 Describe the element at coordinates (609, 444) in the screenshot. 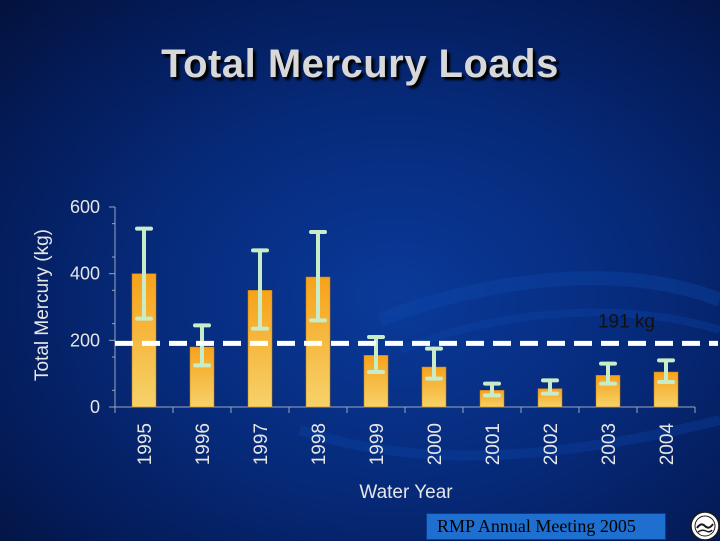

I see `x-tick-label: 2003` at that location.